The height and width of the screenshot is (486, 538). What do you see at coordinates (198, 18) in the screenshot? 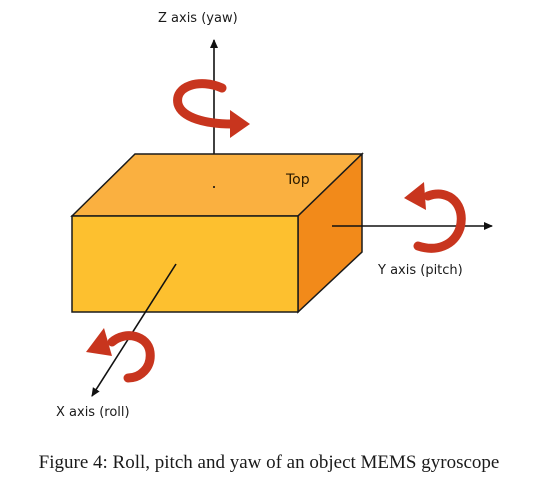
I see `z-axis-label: Z axis (yaw)` at bounding box center [198, 18].